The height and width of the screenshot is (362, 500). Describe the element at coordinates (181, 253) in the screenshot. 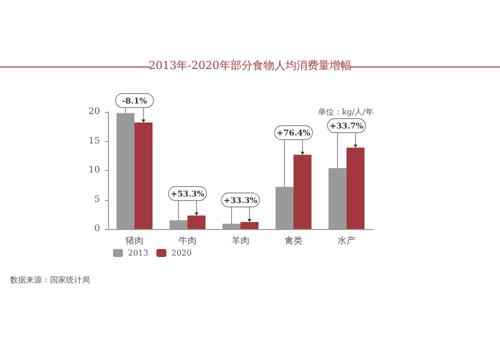

I see `legend-label: 2020` at that location.